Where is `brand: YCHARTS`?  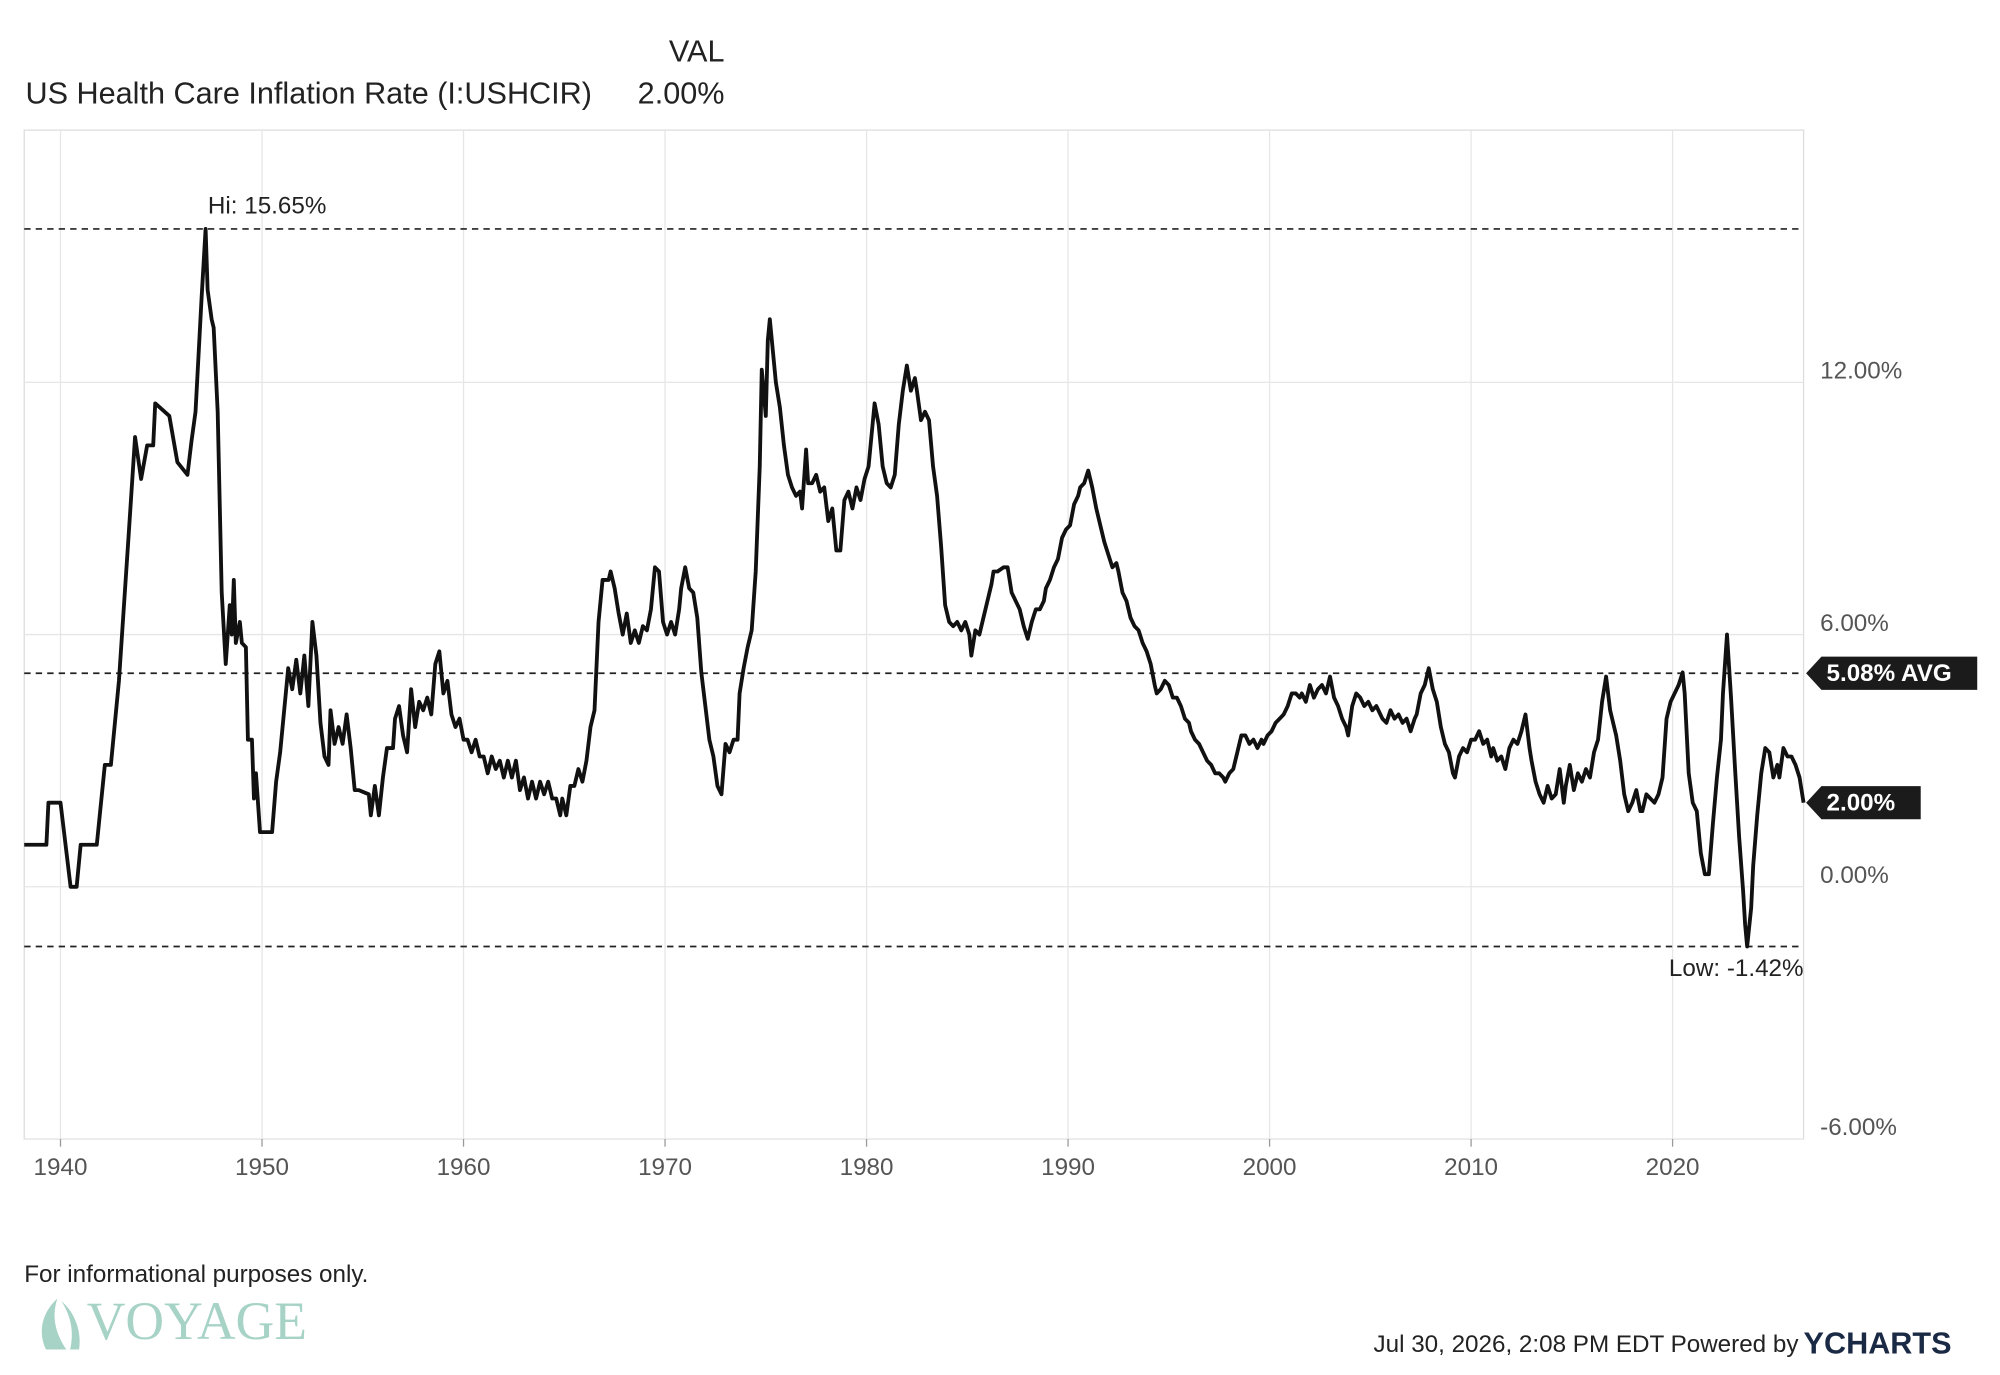 brand: YCHARTS is located at coordinates (1878, 1344).